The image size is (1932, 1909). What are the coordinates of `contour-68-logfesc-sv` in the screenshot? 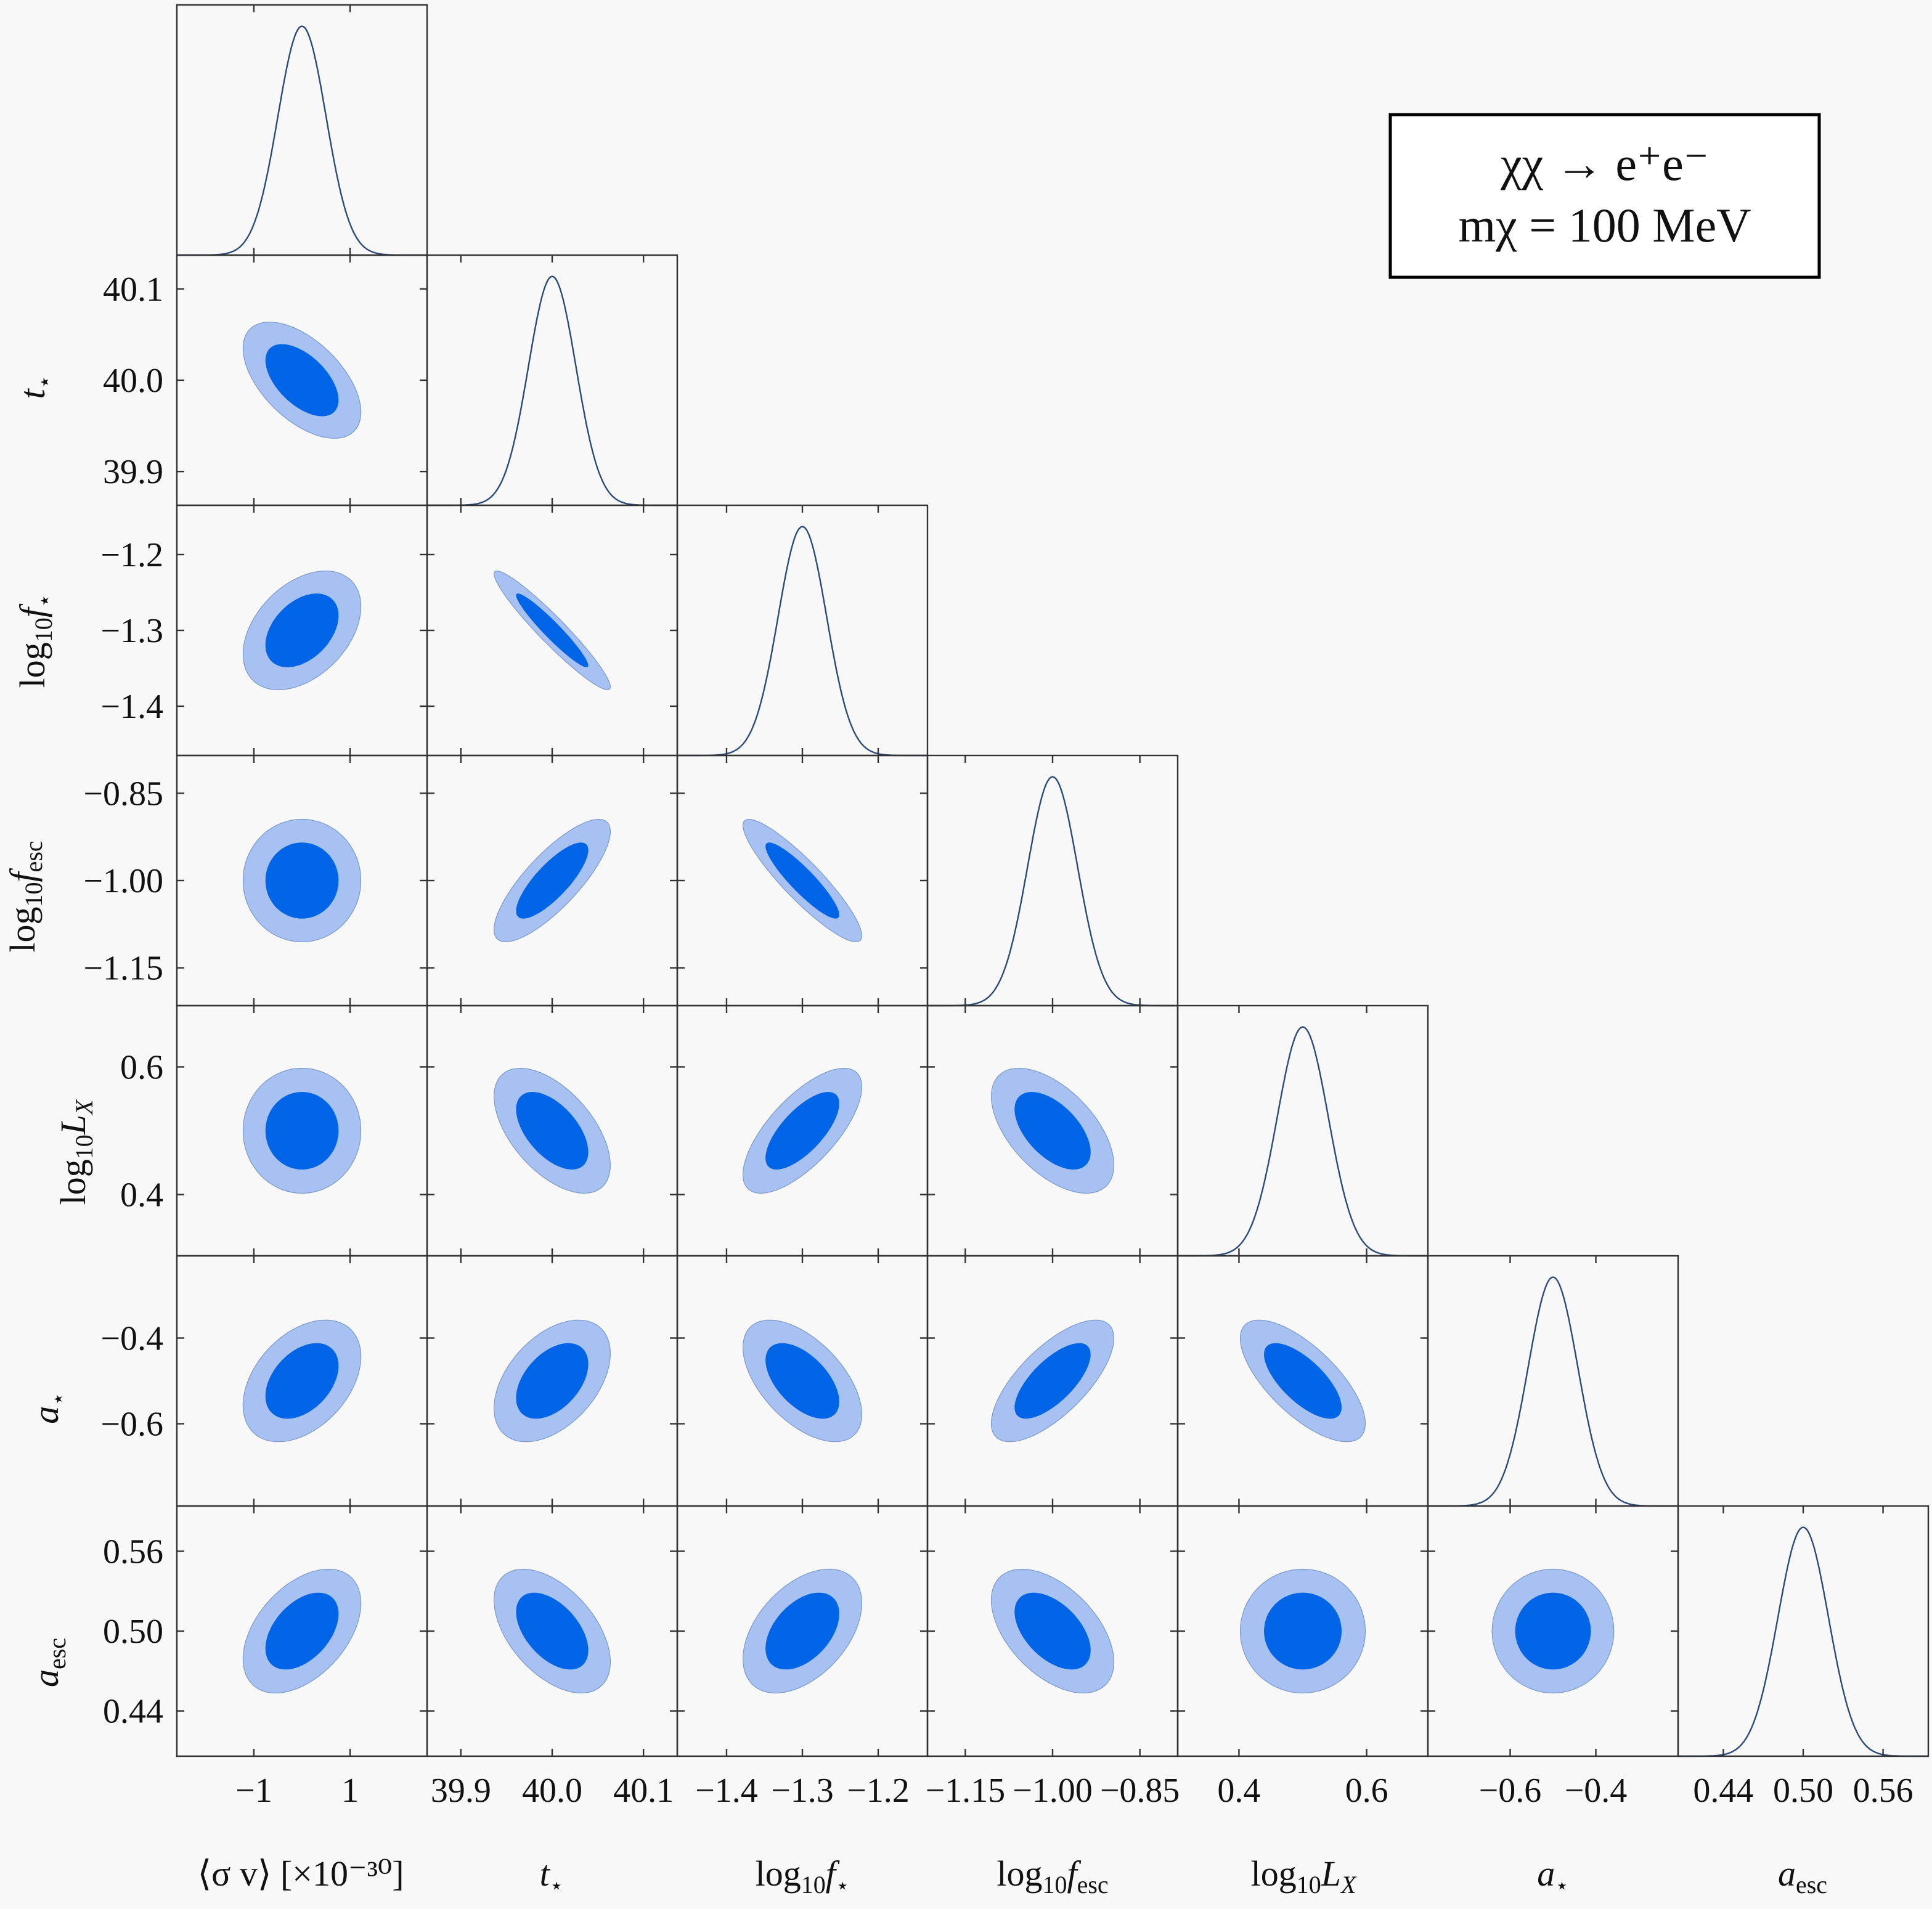 It's located at (302, 880).